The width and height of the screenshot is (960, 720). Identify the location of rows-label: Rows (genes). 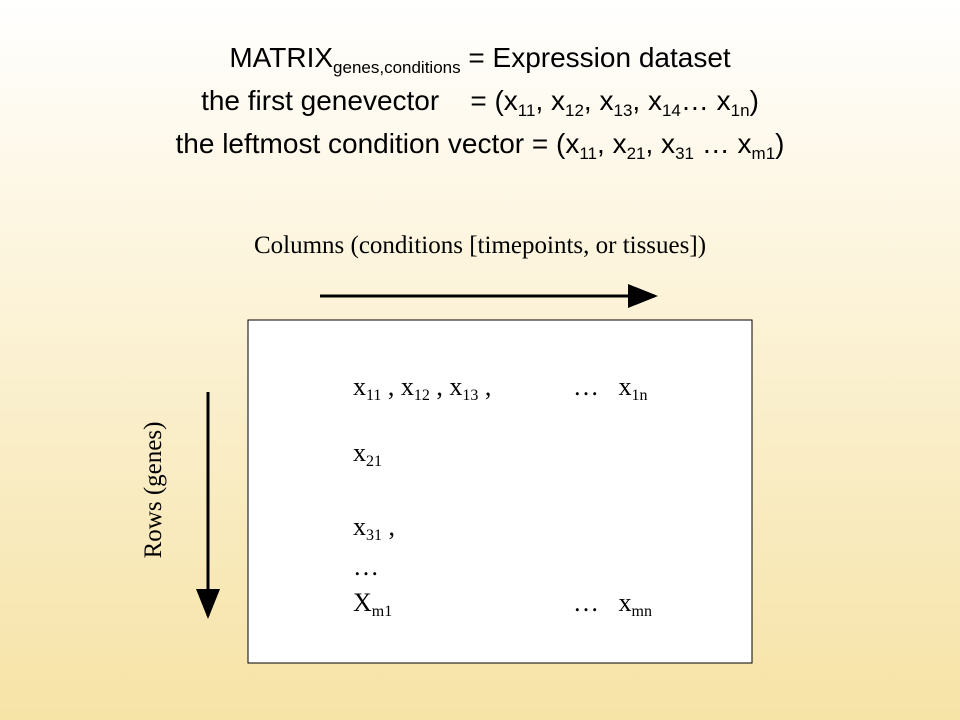
(153, 490).